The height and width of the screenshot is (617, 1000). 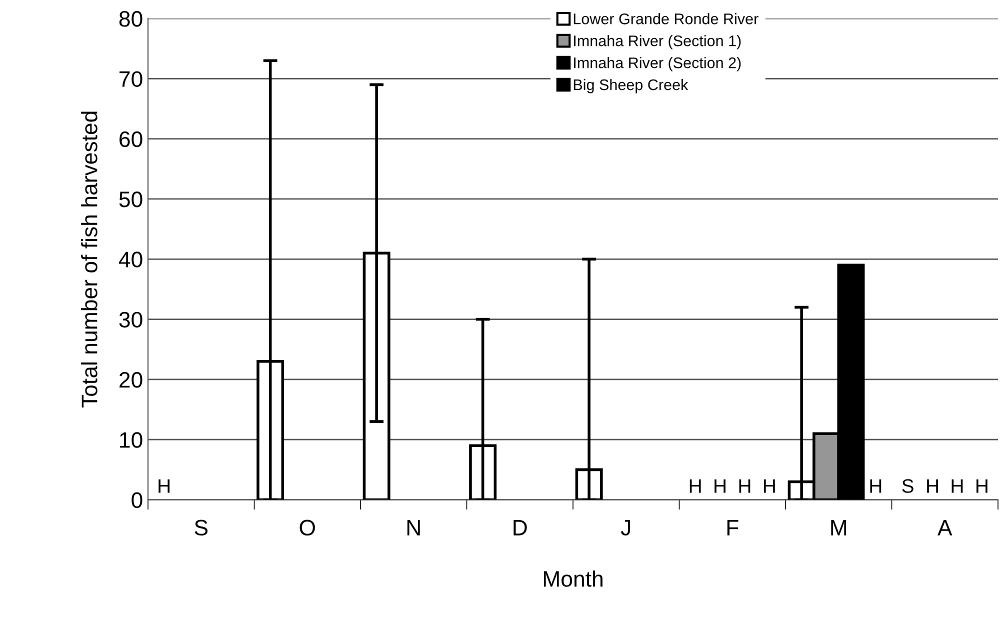 What do you see at coordinates (89, 260) in the screenshot?
I see `y-axis-title: Total number of fish harvested` at bounding box center [89, 260].